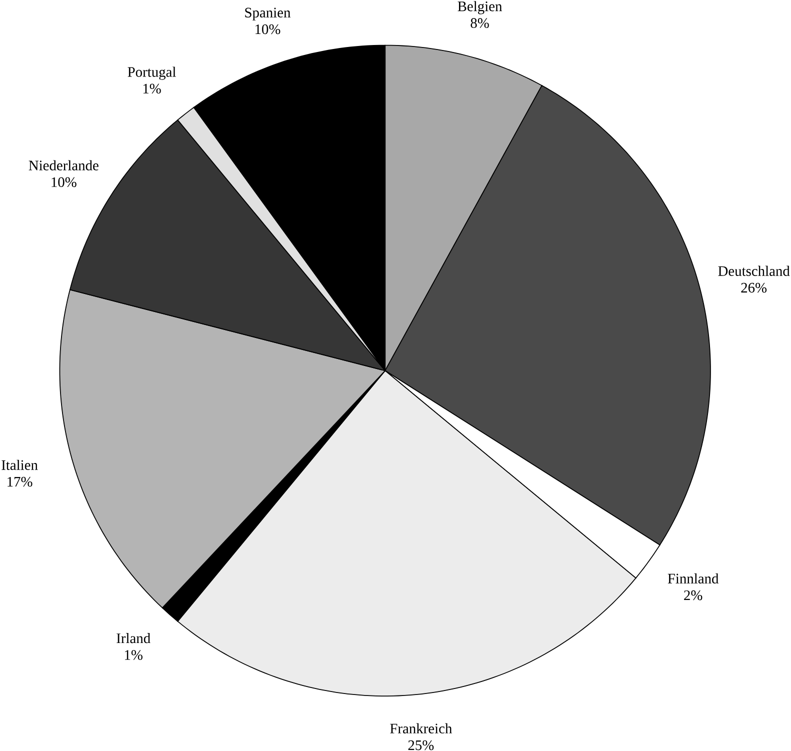 This screenshot has width=791, height=751. I want to click on slice-label: Italien, so click(20, 465).